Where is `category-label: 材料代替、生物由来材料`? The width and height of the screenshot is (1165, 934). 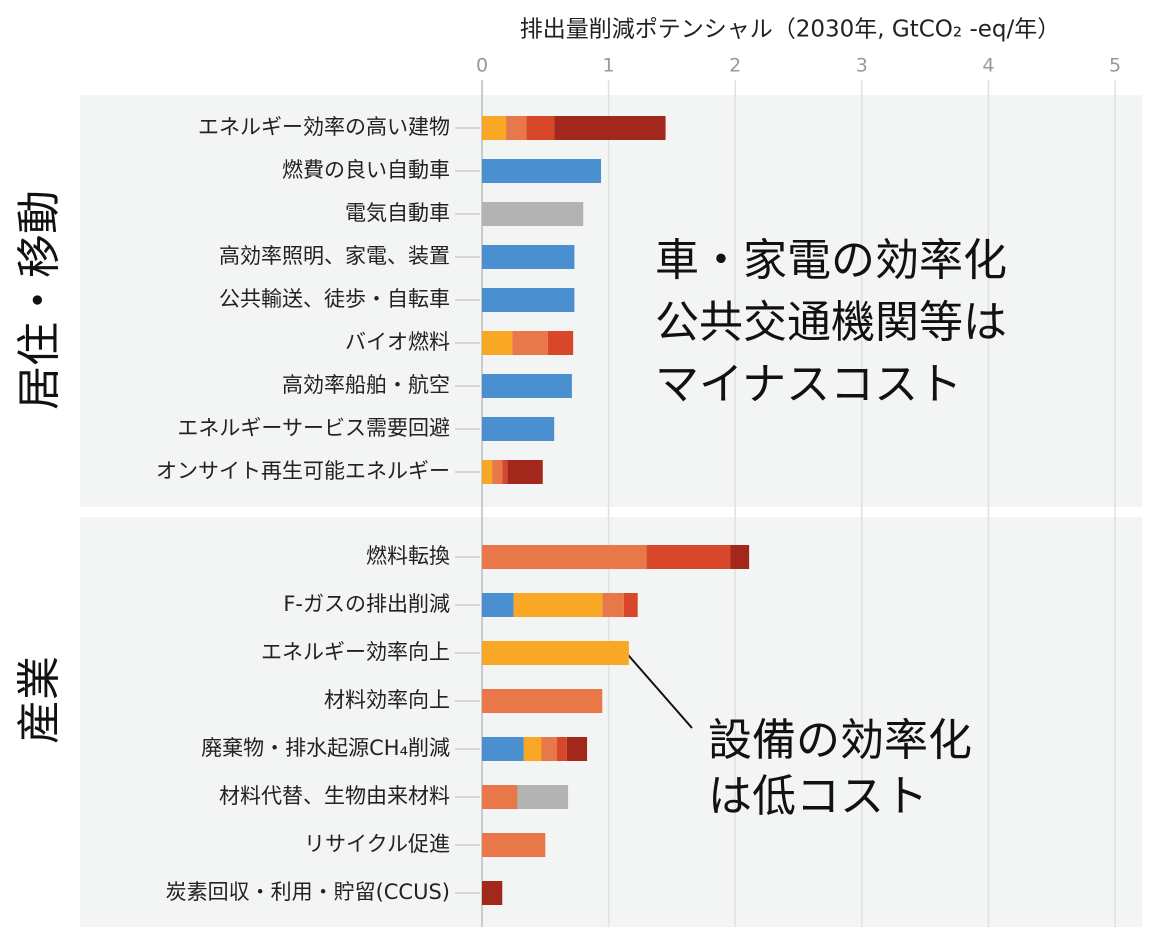 category-label: 材料代替、生物由来材料 is located at coordinates (334, 796).